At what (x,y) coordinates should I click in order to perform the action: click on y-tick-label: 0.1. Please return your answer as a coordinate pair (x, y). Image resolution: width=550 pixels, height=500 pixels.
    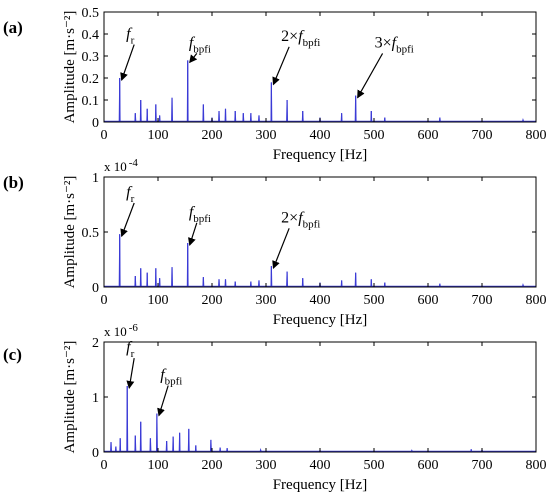
    Looking at the image, I should click on (91, 101).